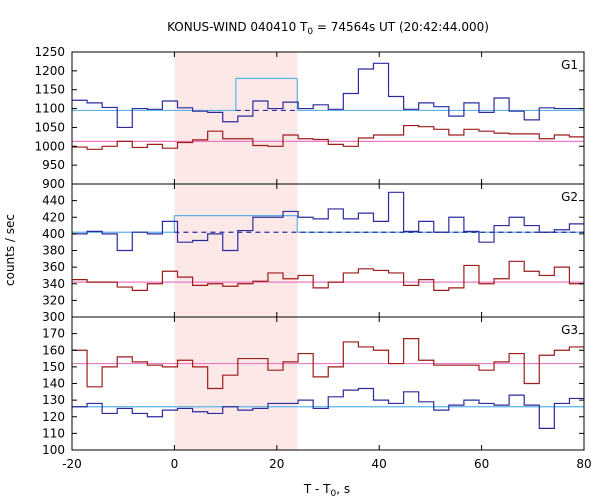 The height and width of the screenshot is (500, 600). What do you see at coordinates (53, 267) in the screenshot?
I see `y-tick-label-g2-360: 360` at bounding box center [53, 267].